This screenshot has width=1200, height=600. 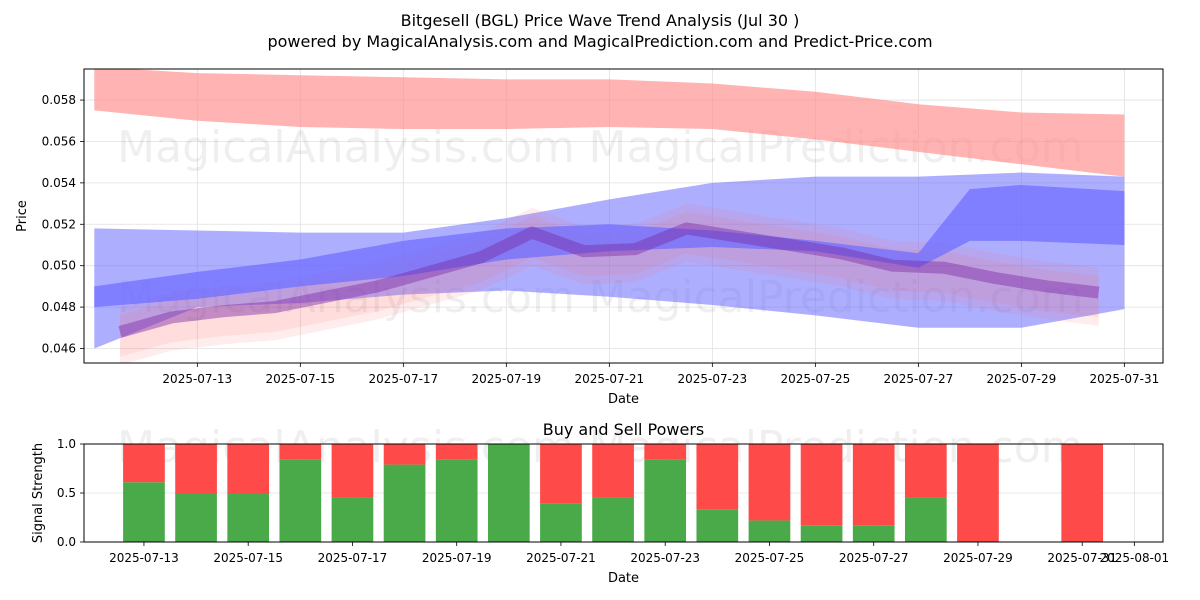 I want to click on y-tick-label: 0.046, so click(x=59, y=349).